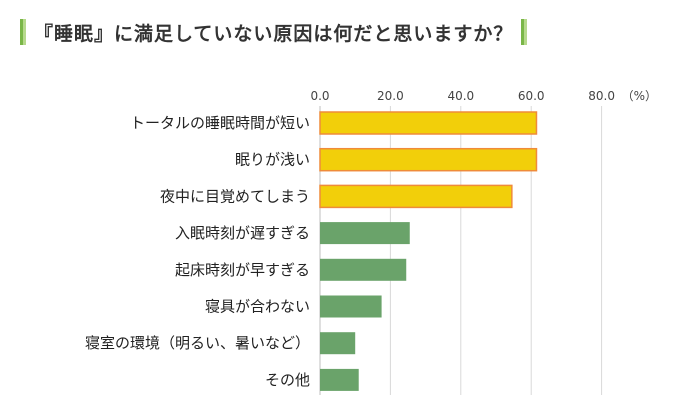  What do you see at coordinates (639, 96) in the screenshot?
I see `x-axis-unit-label: （%）` at bounding box center [639, 96].